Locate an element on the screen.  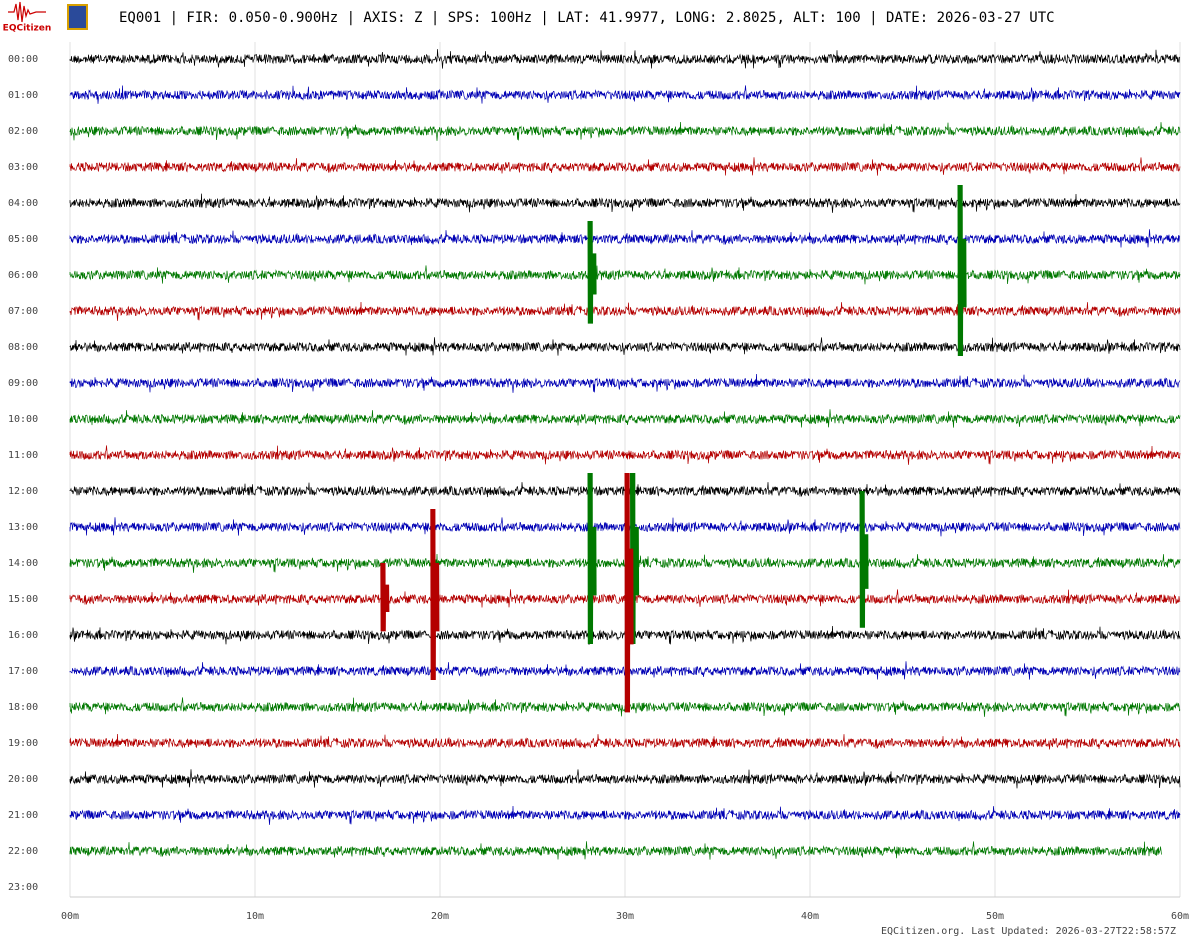
row-label: 02:00 is located at coordinates (23, 131).